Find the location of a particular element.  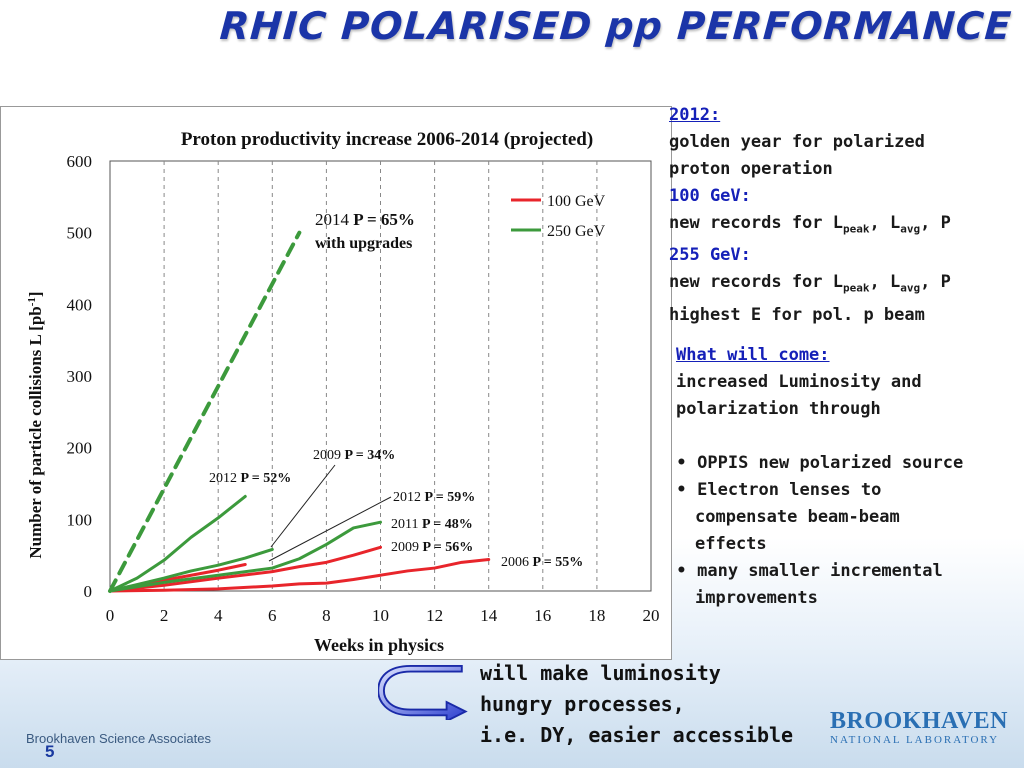

annotation-2011-250: 2011 P = 48% is located at coordinates (432, 524).